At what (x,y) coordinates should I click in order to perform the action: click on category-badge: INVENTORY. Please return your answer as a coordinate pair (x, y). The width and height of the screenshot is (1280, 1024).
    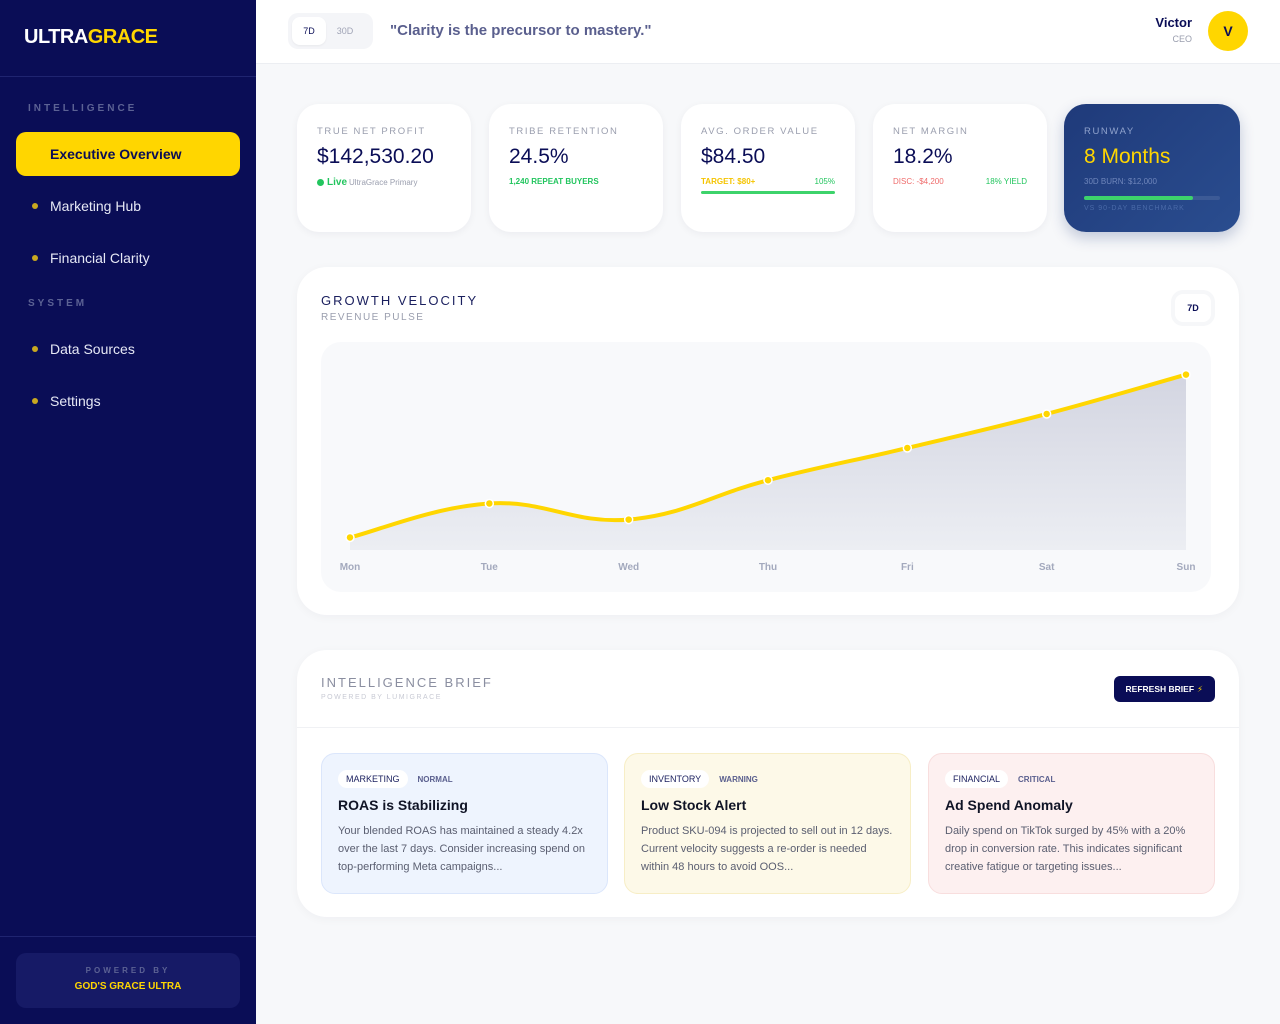
    Looking at the image, I should click on (675, 779).